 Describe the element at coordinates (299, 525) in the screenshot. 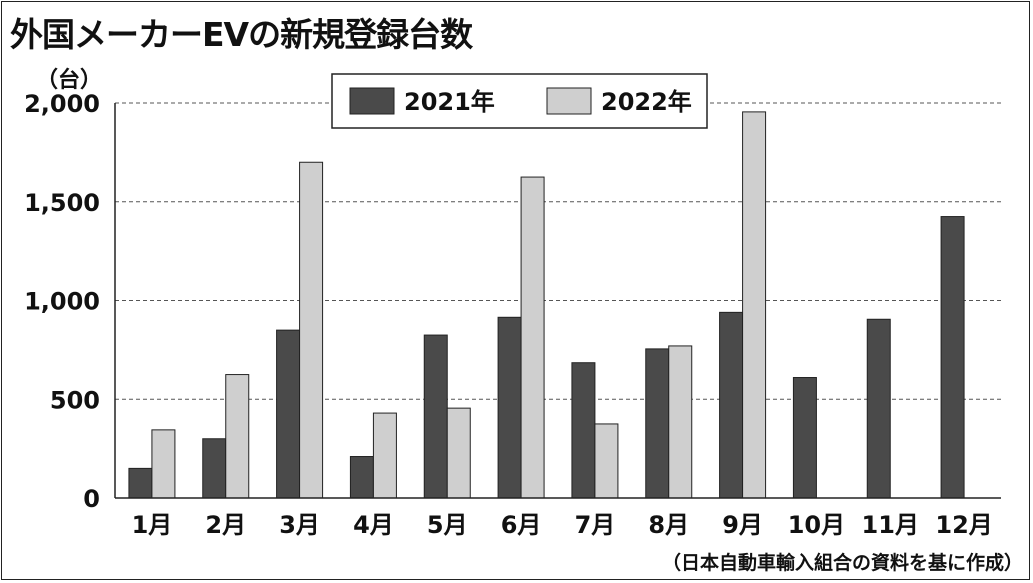

I see `x-category-label: 3月` at that location.